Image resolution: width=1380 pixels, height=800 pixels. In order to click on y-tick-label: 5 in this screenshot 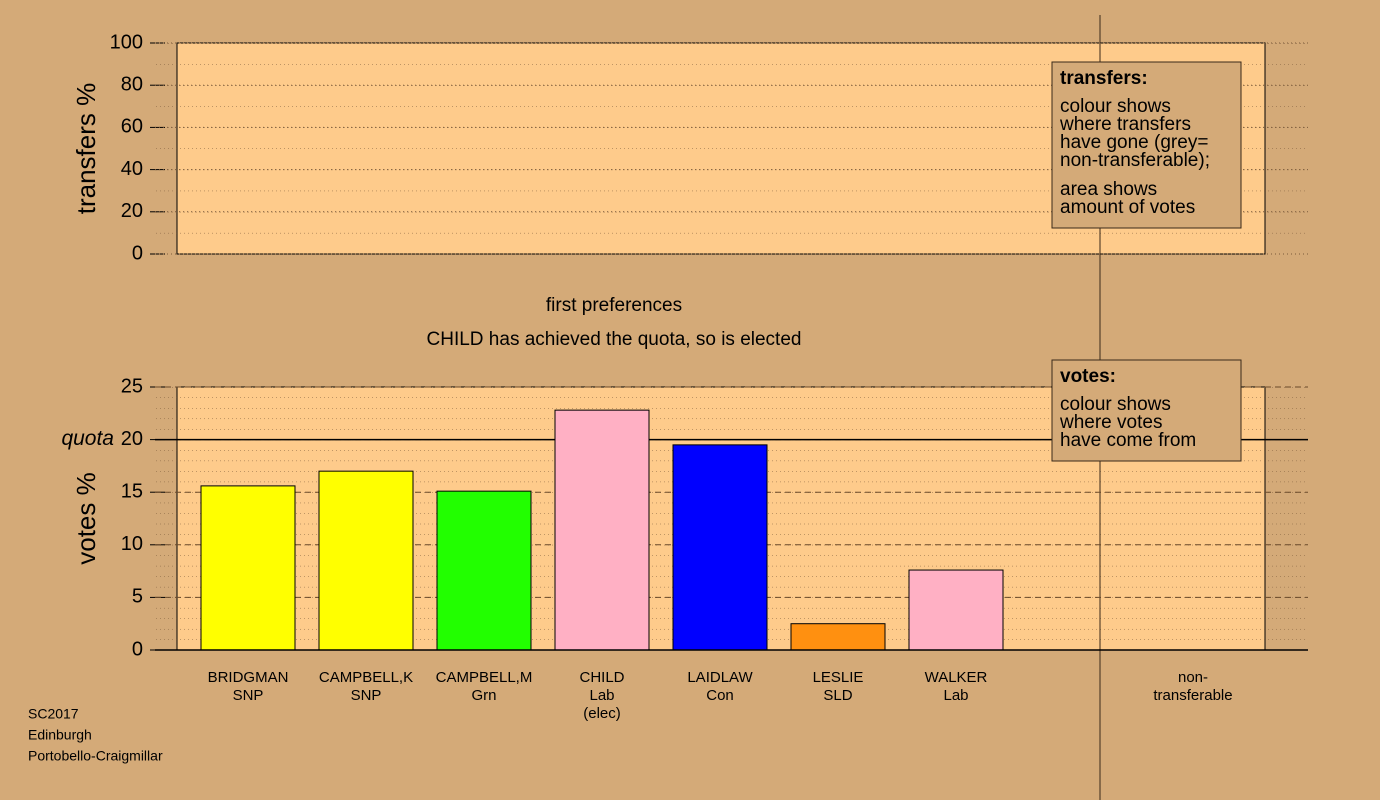, I will do `click(137, 597)`.